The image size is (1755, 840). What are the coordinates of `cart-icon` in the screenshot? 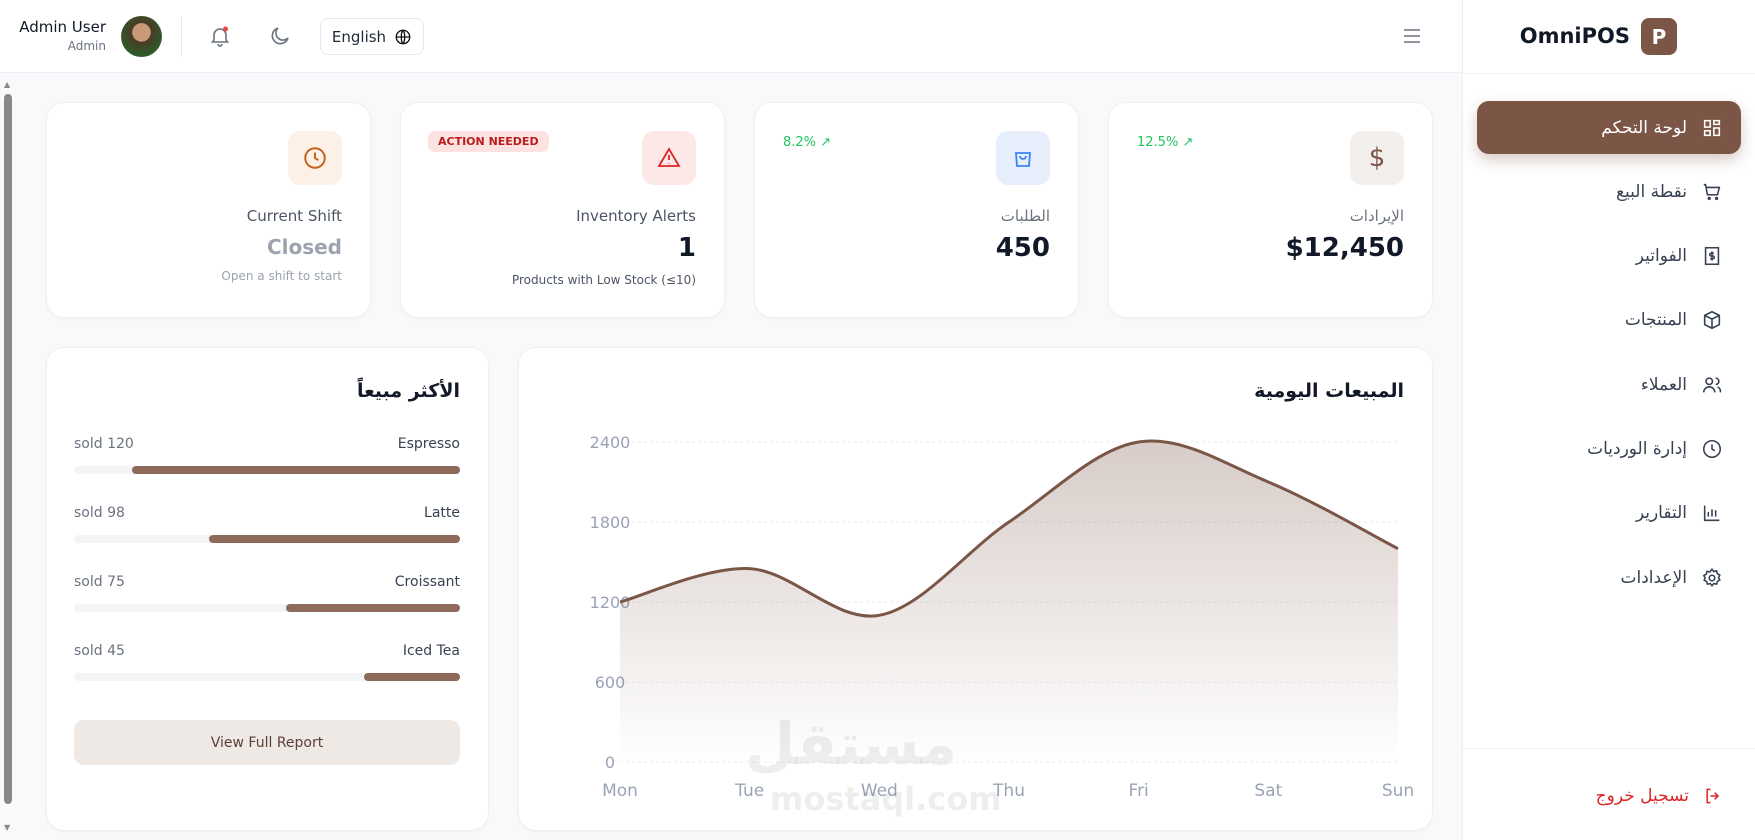 It's located at (1712, 191).